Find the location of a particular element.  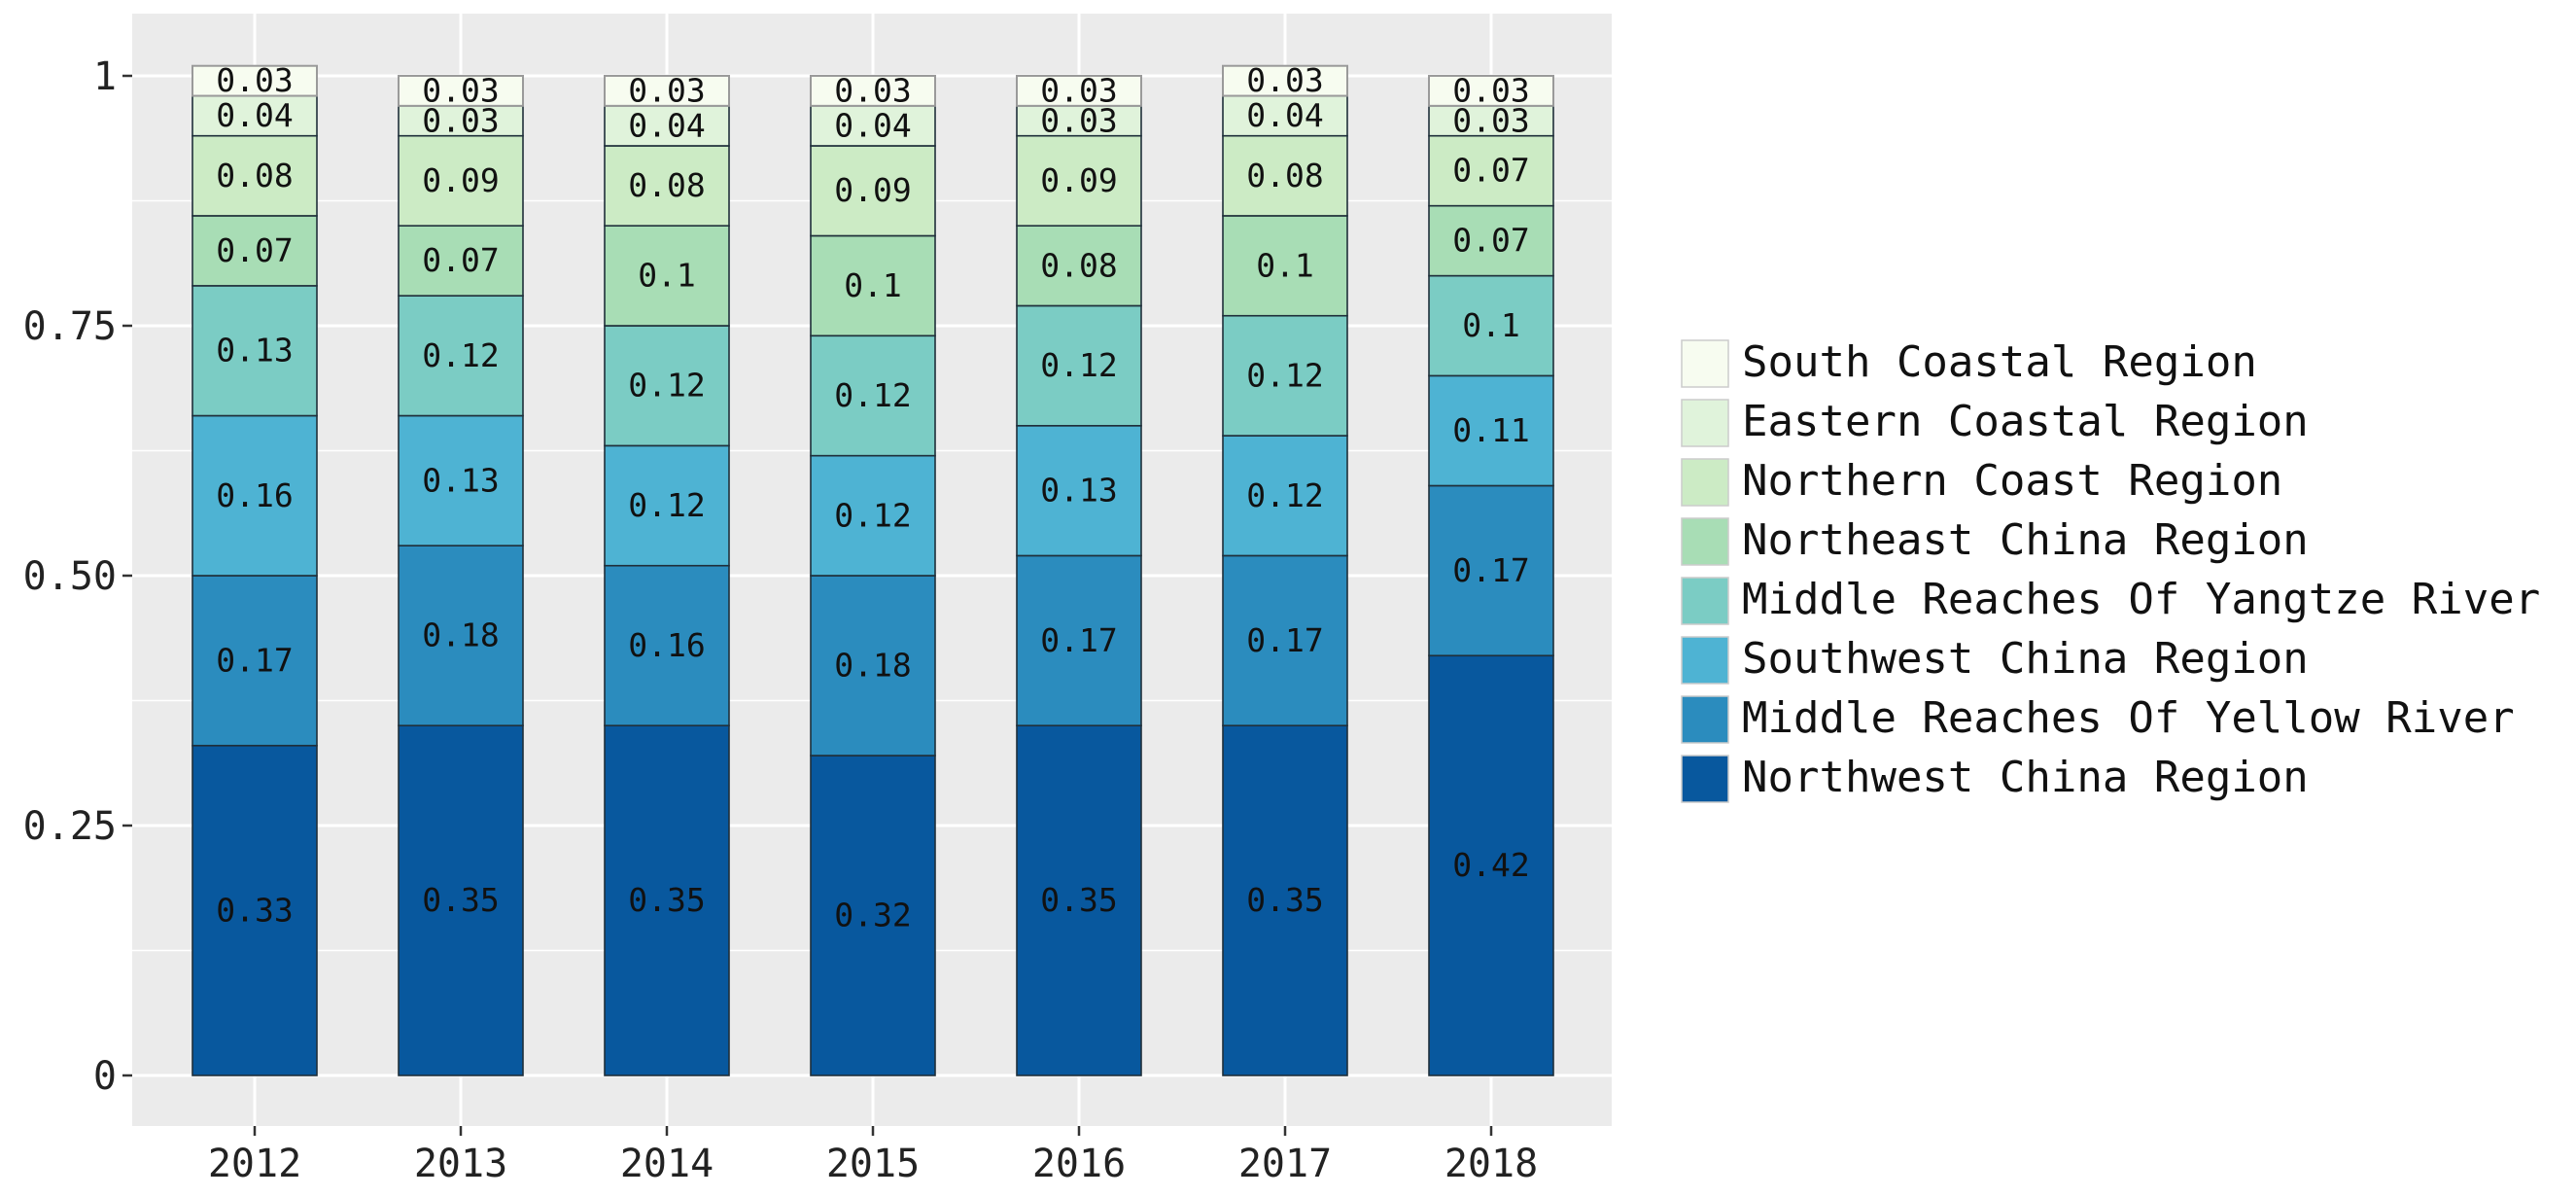

y-tick-label: 0 is located at coordinates (105, 1076).